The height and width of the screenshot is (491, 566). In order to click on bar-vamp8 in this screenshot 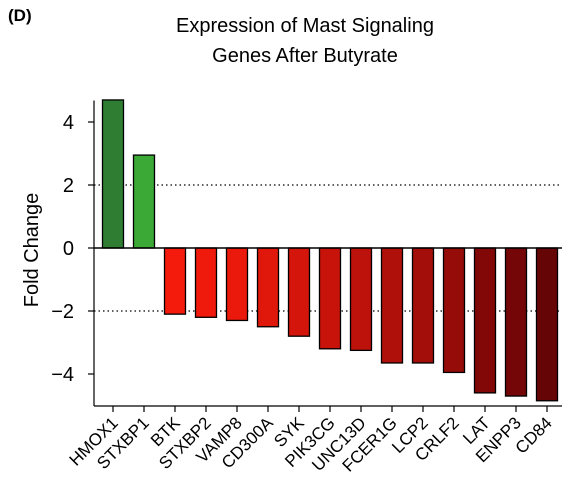, I will do `click(237, 284)`.